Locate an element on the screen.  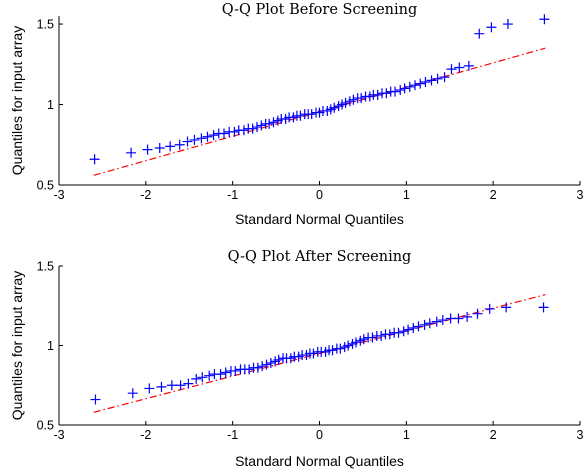
chart-title: Q-Q Plot After Screening is located at coordinates (320, 257).